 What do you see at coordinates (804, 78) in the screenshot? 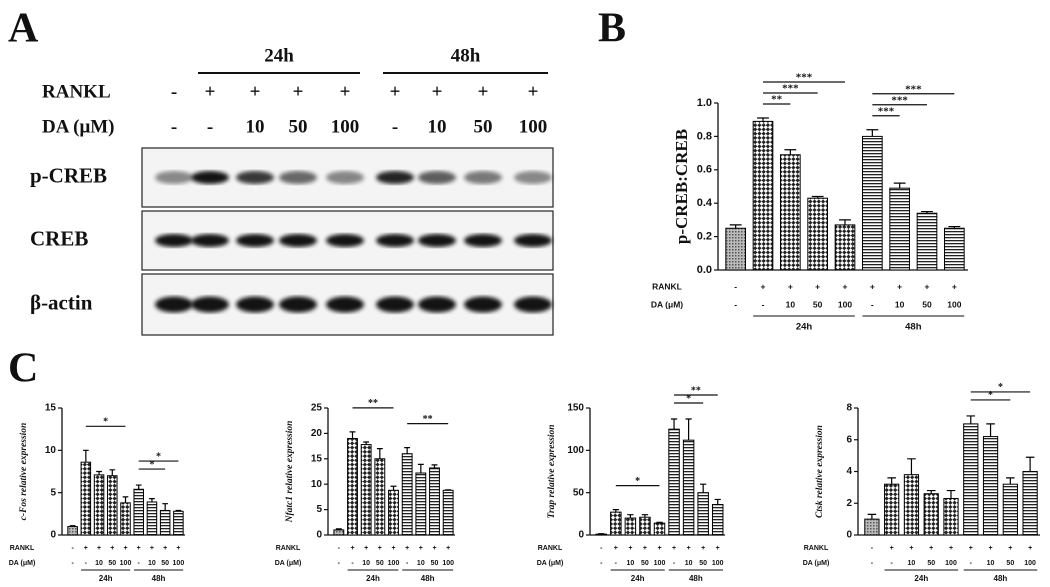
I see `significance-label: ***` at bounding box center [804, 78].